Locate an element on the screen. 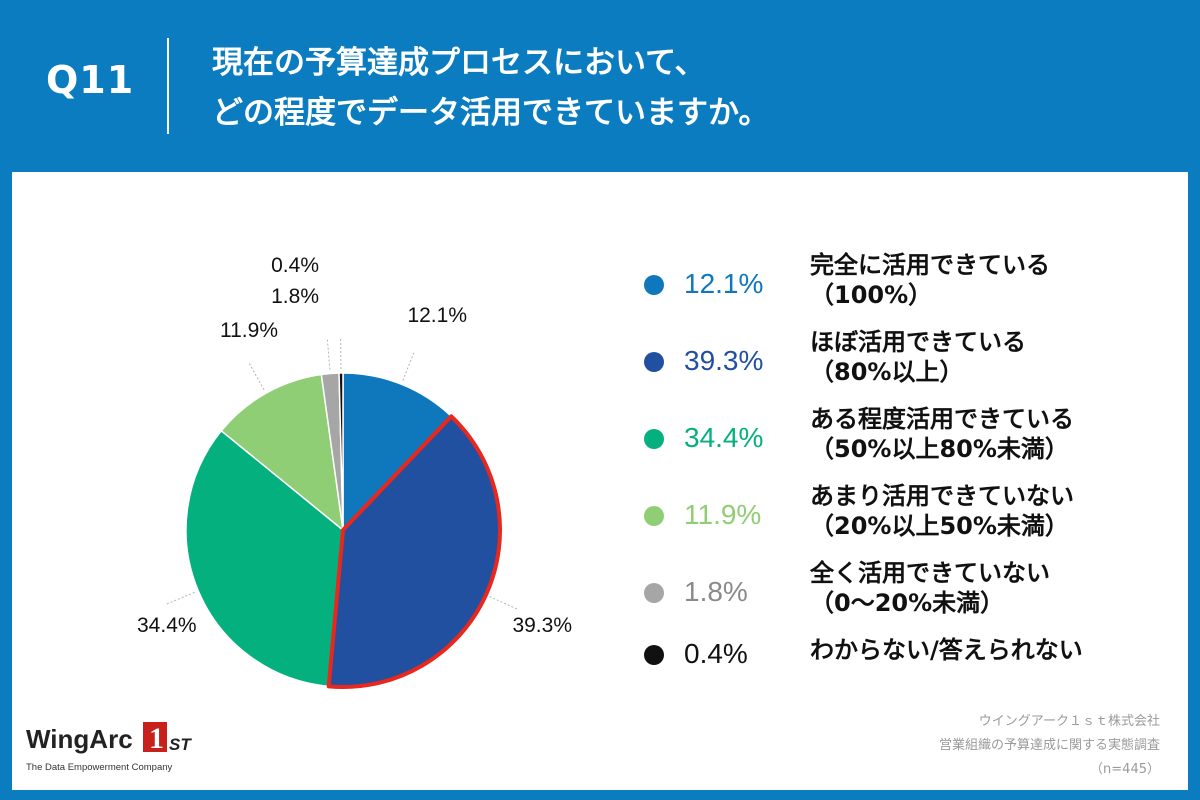  pie-data-label: 34.4% is located at coordinates (167, 625).